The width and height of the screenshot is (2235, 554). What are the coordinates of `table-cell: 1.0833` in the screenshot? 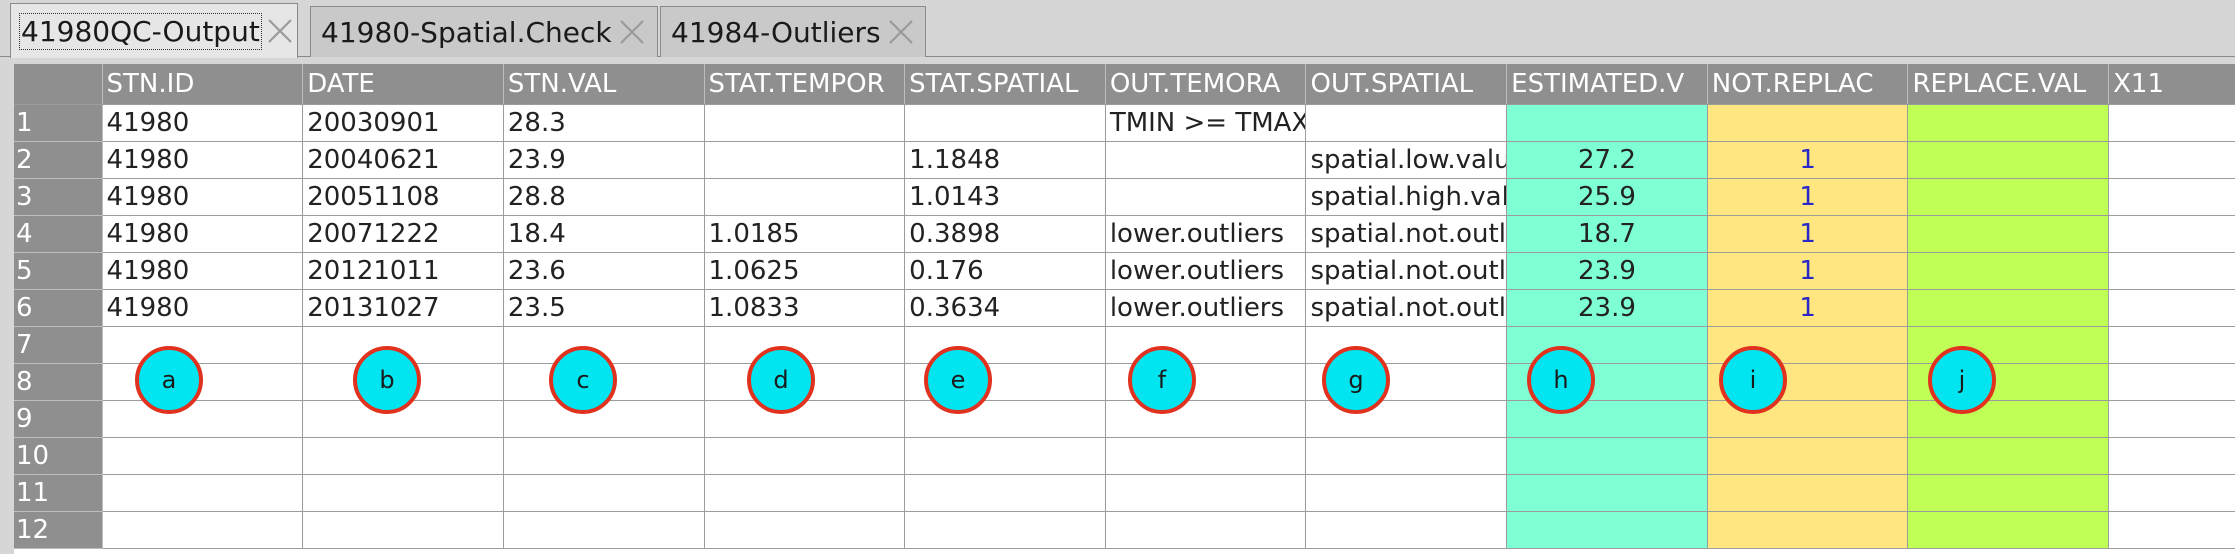 It's located at (805, 308).